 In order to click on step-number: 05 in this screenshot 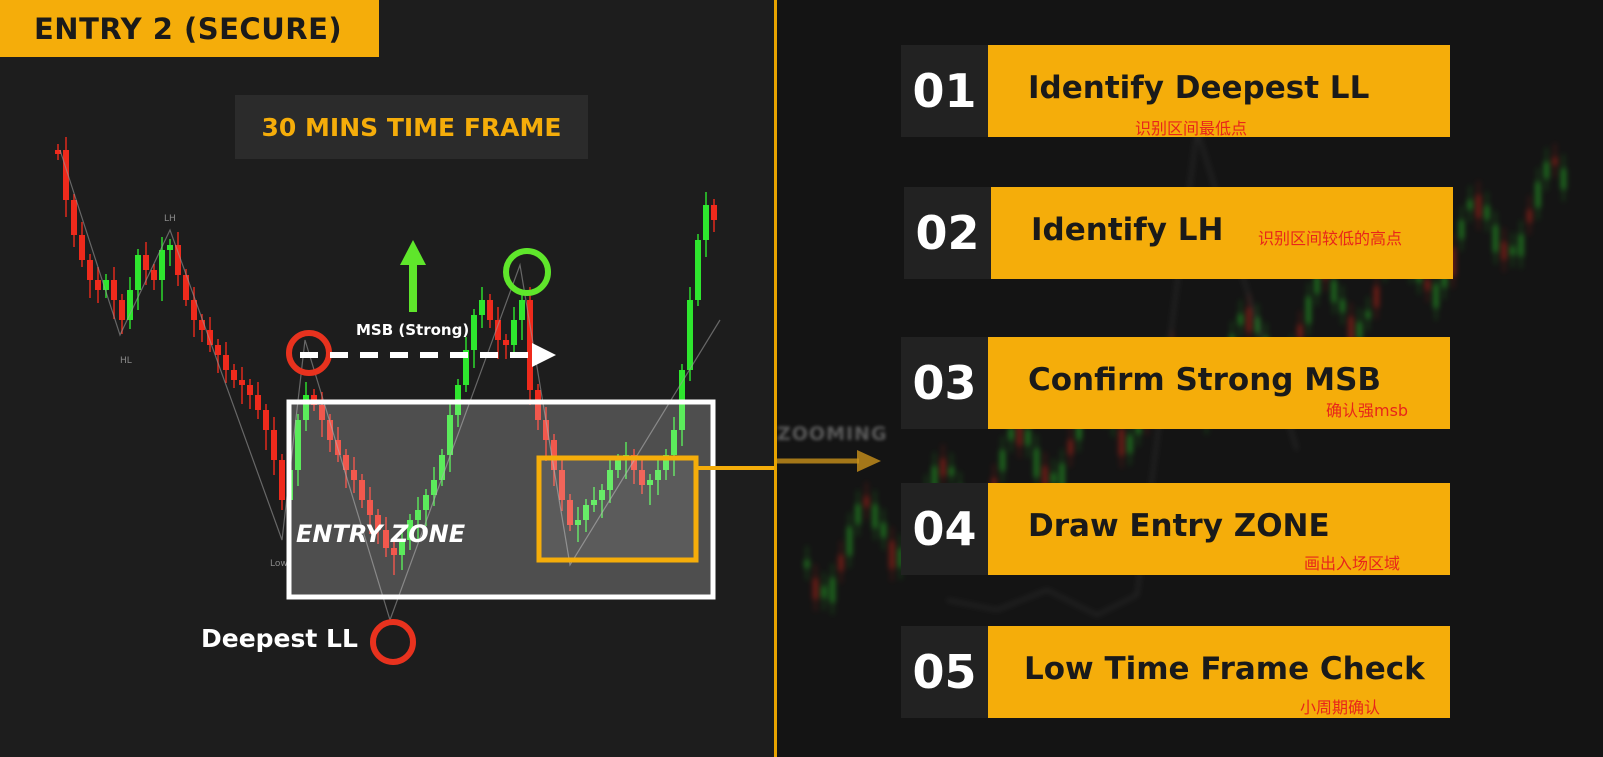, I will do `click(944, 672)`.